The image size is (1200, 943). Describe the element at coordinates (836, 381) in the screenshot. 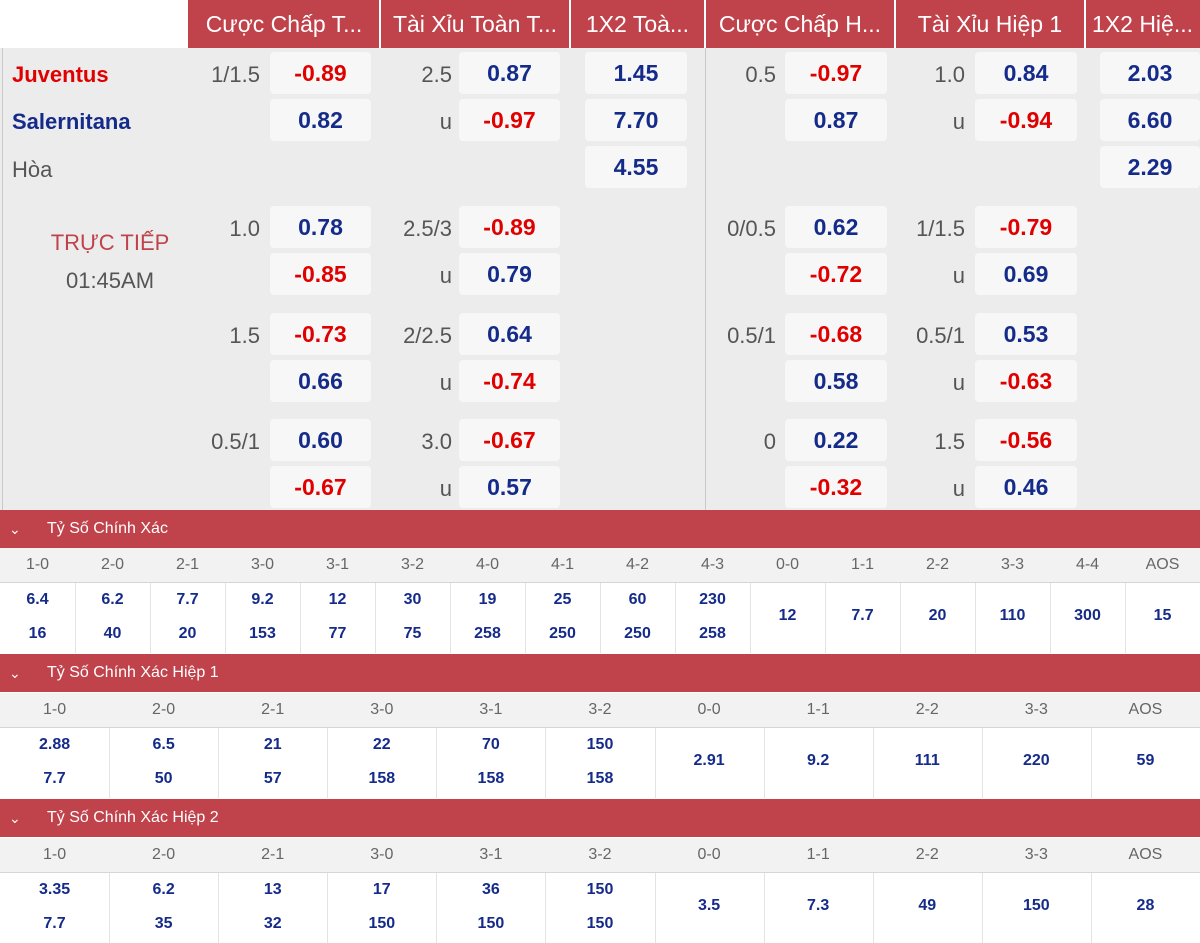

I see `odds-button: 0.58` at that location.